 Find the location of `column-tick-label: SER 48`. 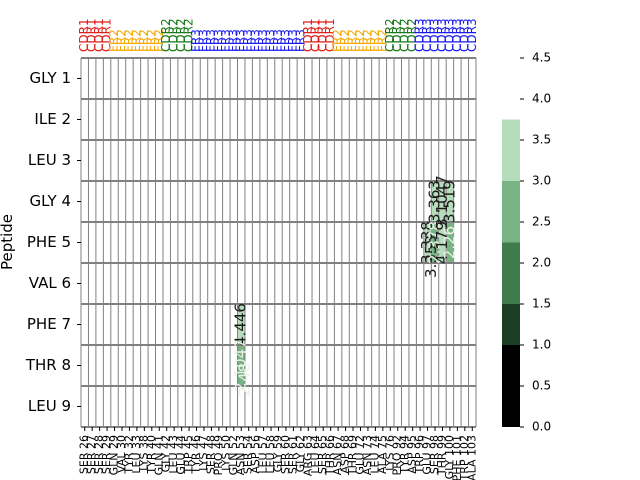

column-tick-label: SER 48 is located at coordinates (210, 454).